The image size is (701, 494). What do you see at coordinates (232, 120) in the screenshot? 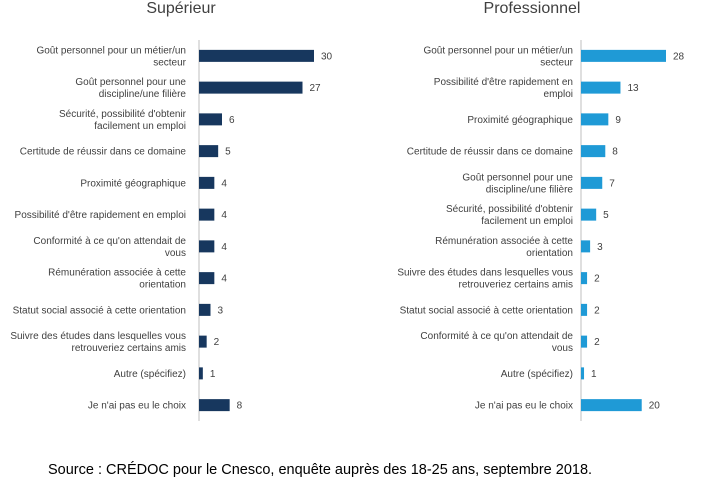
I see `value-label-superieur: 6` at bounding box center [232, 120].